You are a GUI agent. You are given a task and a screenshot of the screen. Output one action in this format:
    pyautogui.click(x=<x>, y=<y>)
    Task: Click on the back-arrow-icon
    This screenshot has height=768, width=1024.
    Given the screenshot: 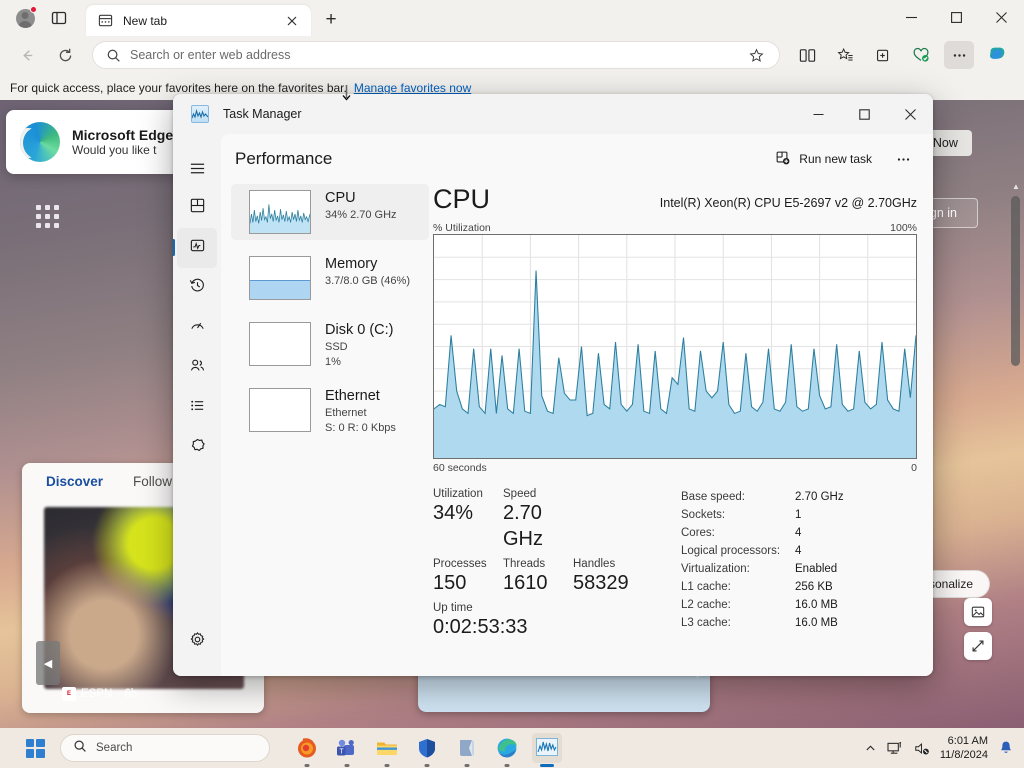 What is the action you would take?
    pyautogui.click(x=27, y=55)
    